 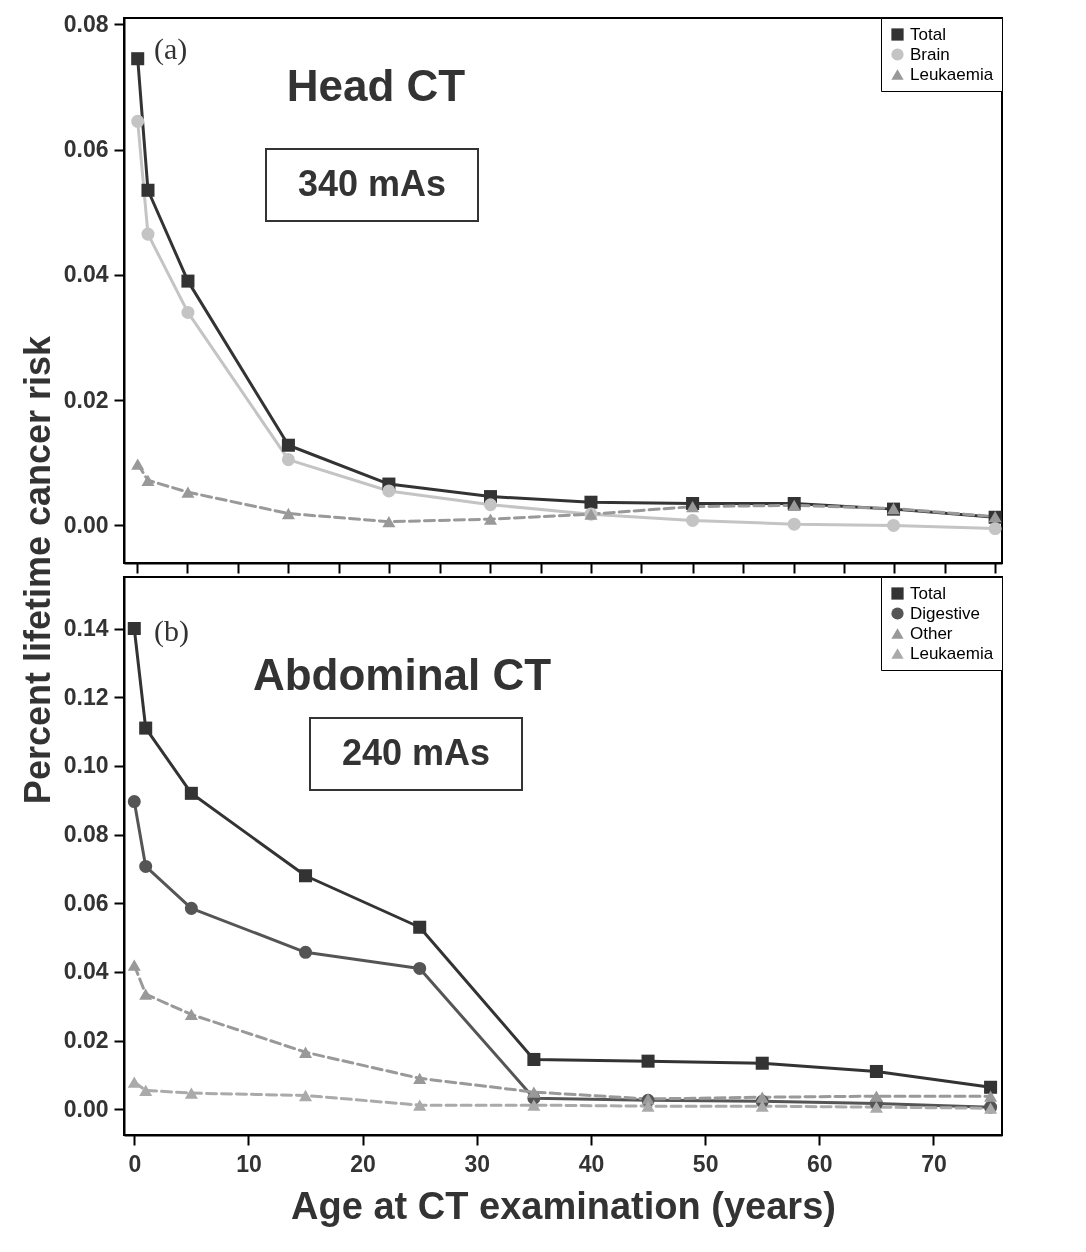 I want to click on annotation: (b), so click(x=171, y=631).